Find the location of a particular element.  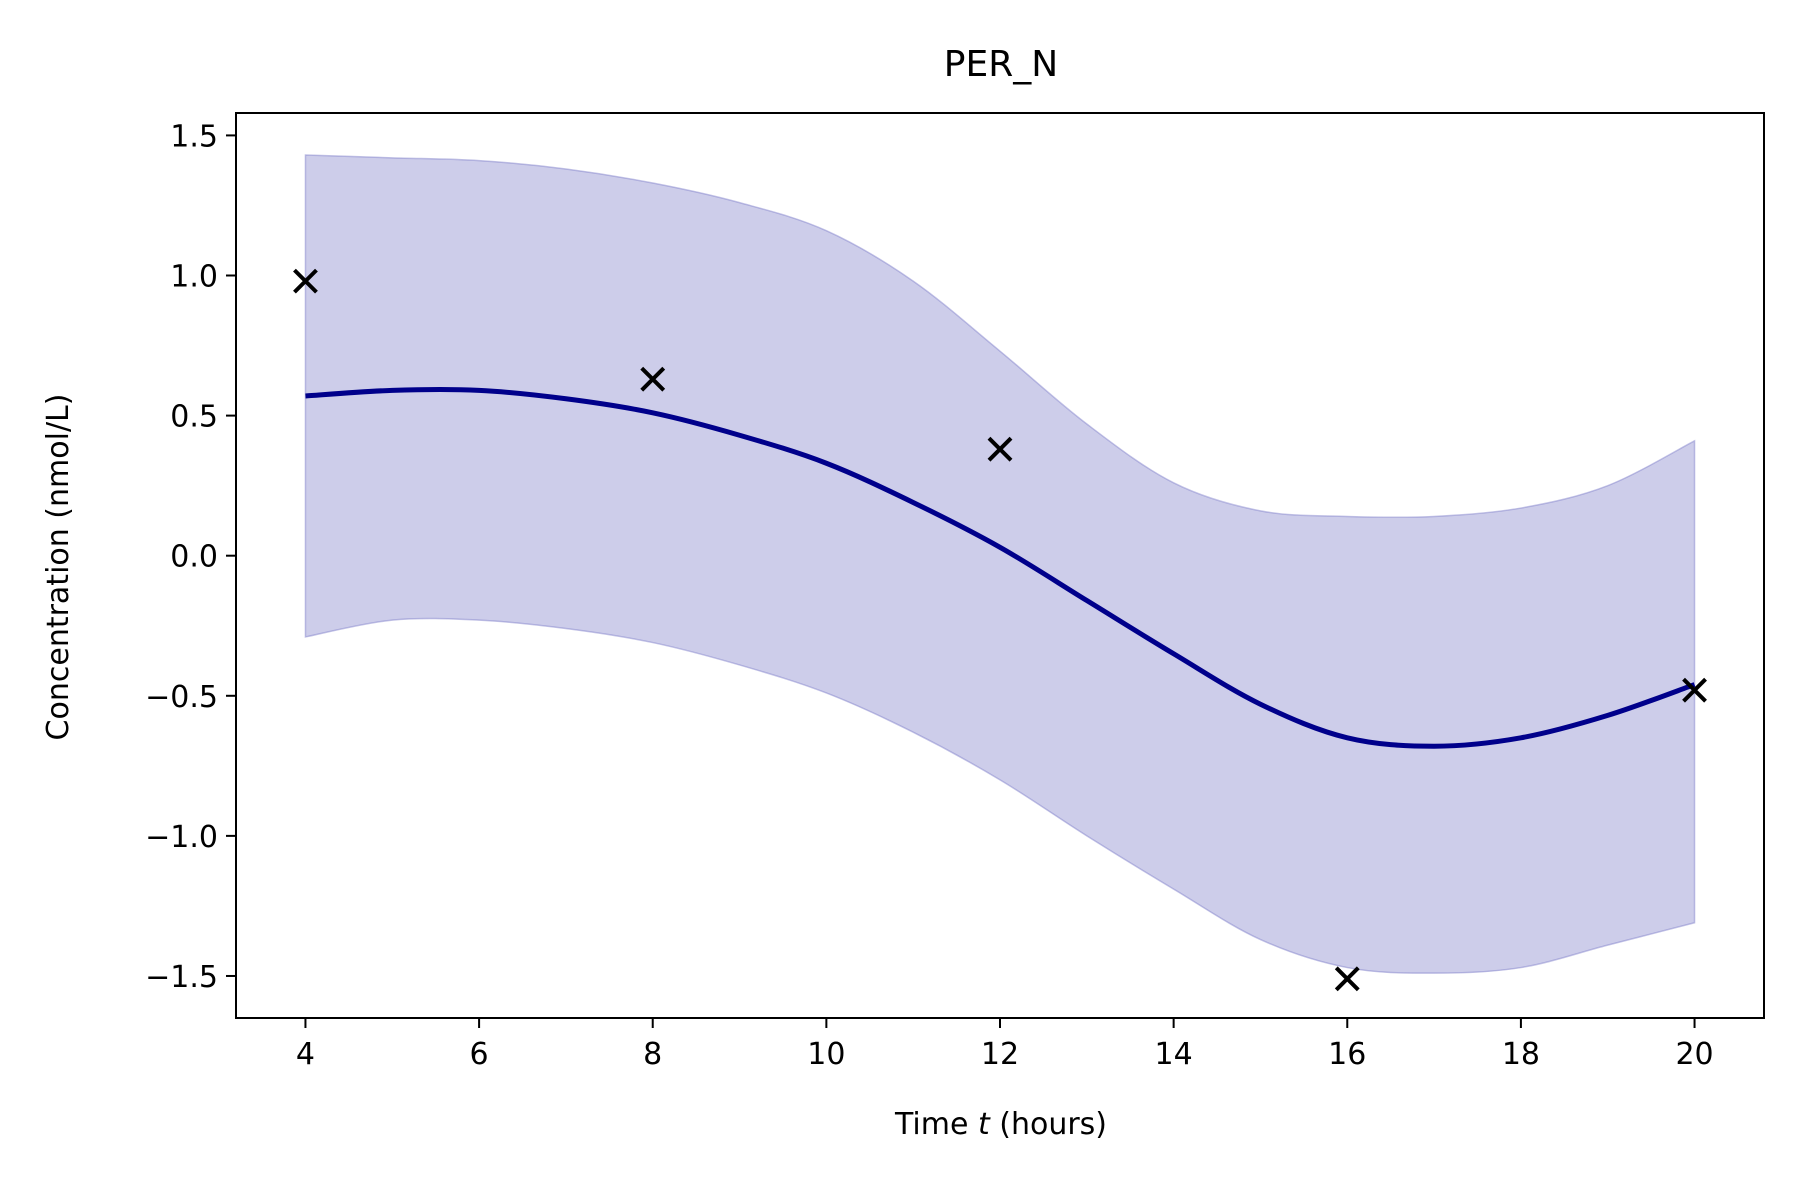

chart-title: PER_N is located at coordinates (1001, 64).